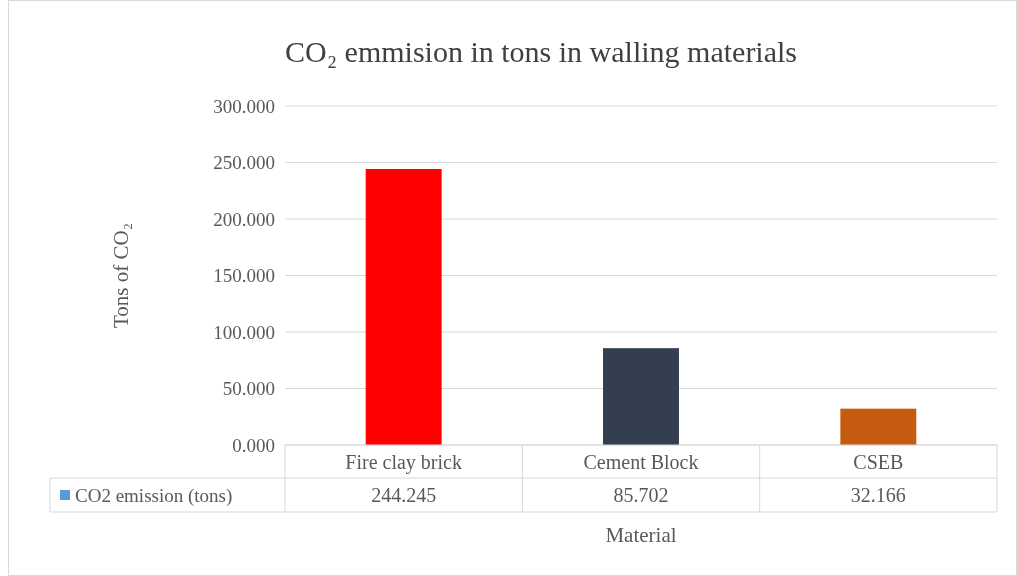 The height and width of the screenshot is (576, 1017). What do you see at coordinates (244, 106) in the screenshot?
I see `y-tick-label: 300.000` at bounding box center [244, 106].